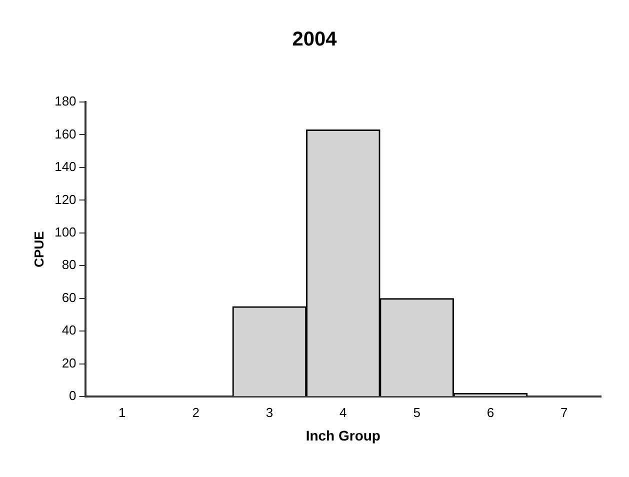 The height and width of the screenshot is (477, 629). What do you see at coordinates (65, 101) in the screenshot?
I see `y-tick-label: 180` at bounding box center [65, 101].